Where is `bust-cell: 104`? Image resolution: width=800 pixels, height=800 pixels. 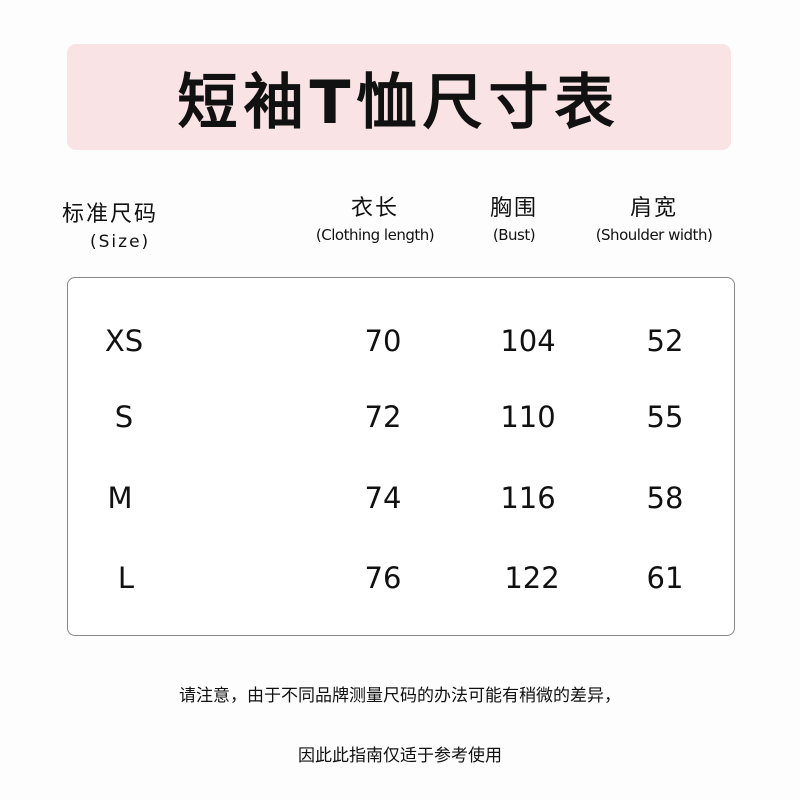
bust-cell: 104 is located at coordinates (528, 341).